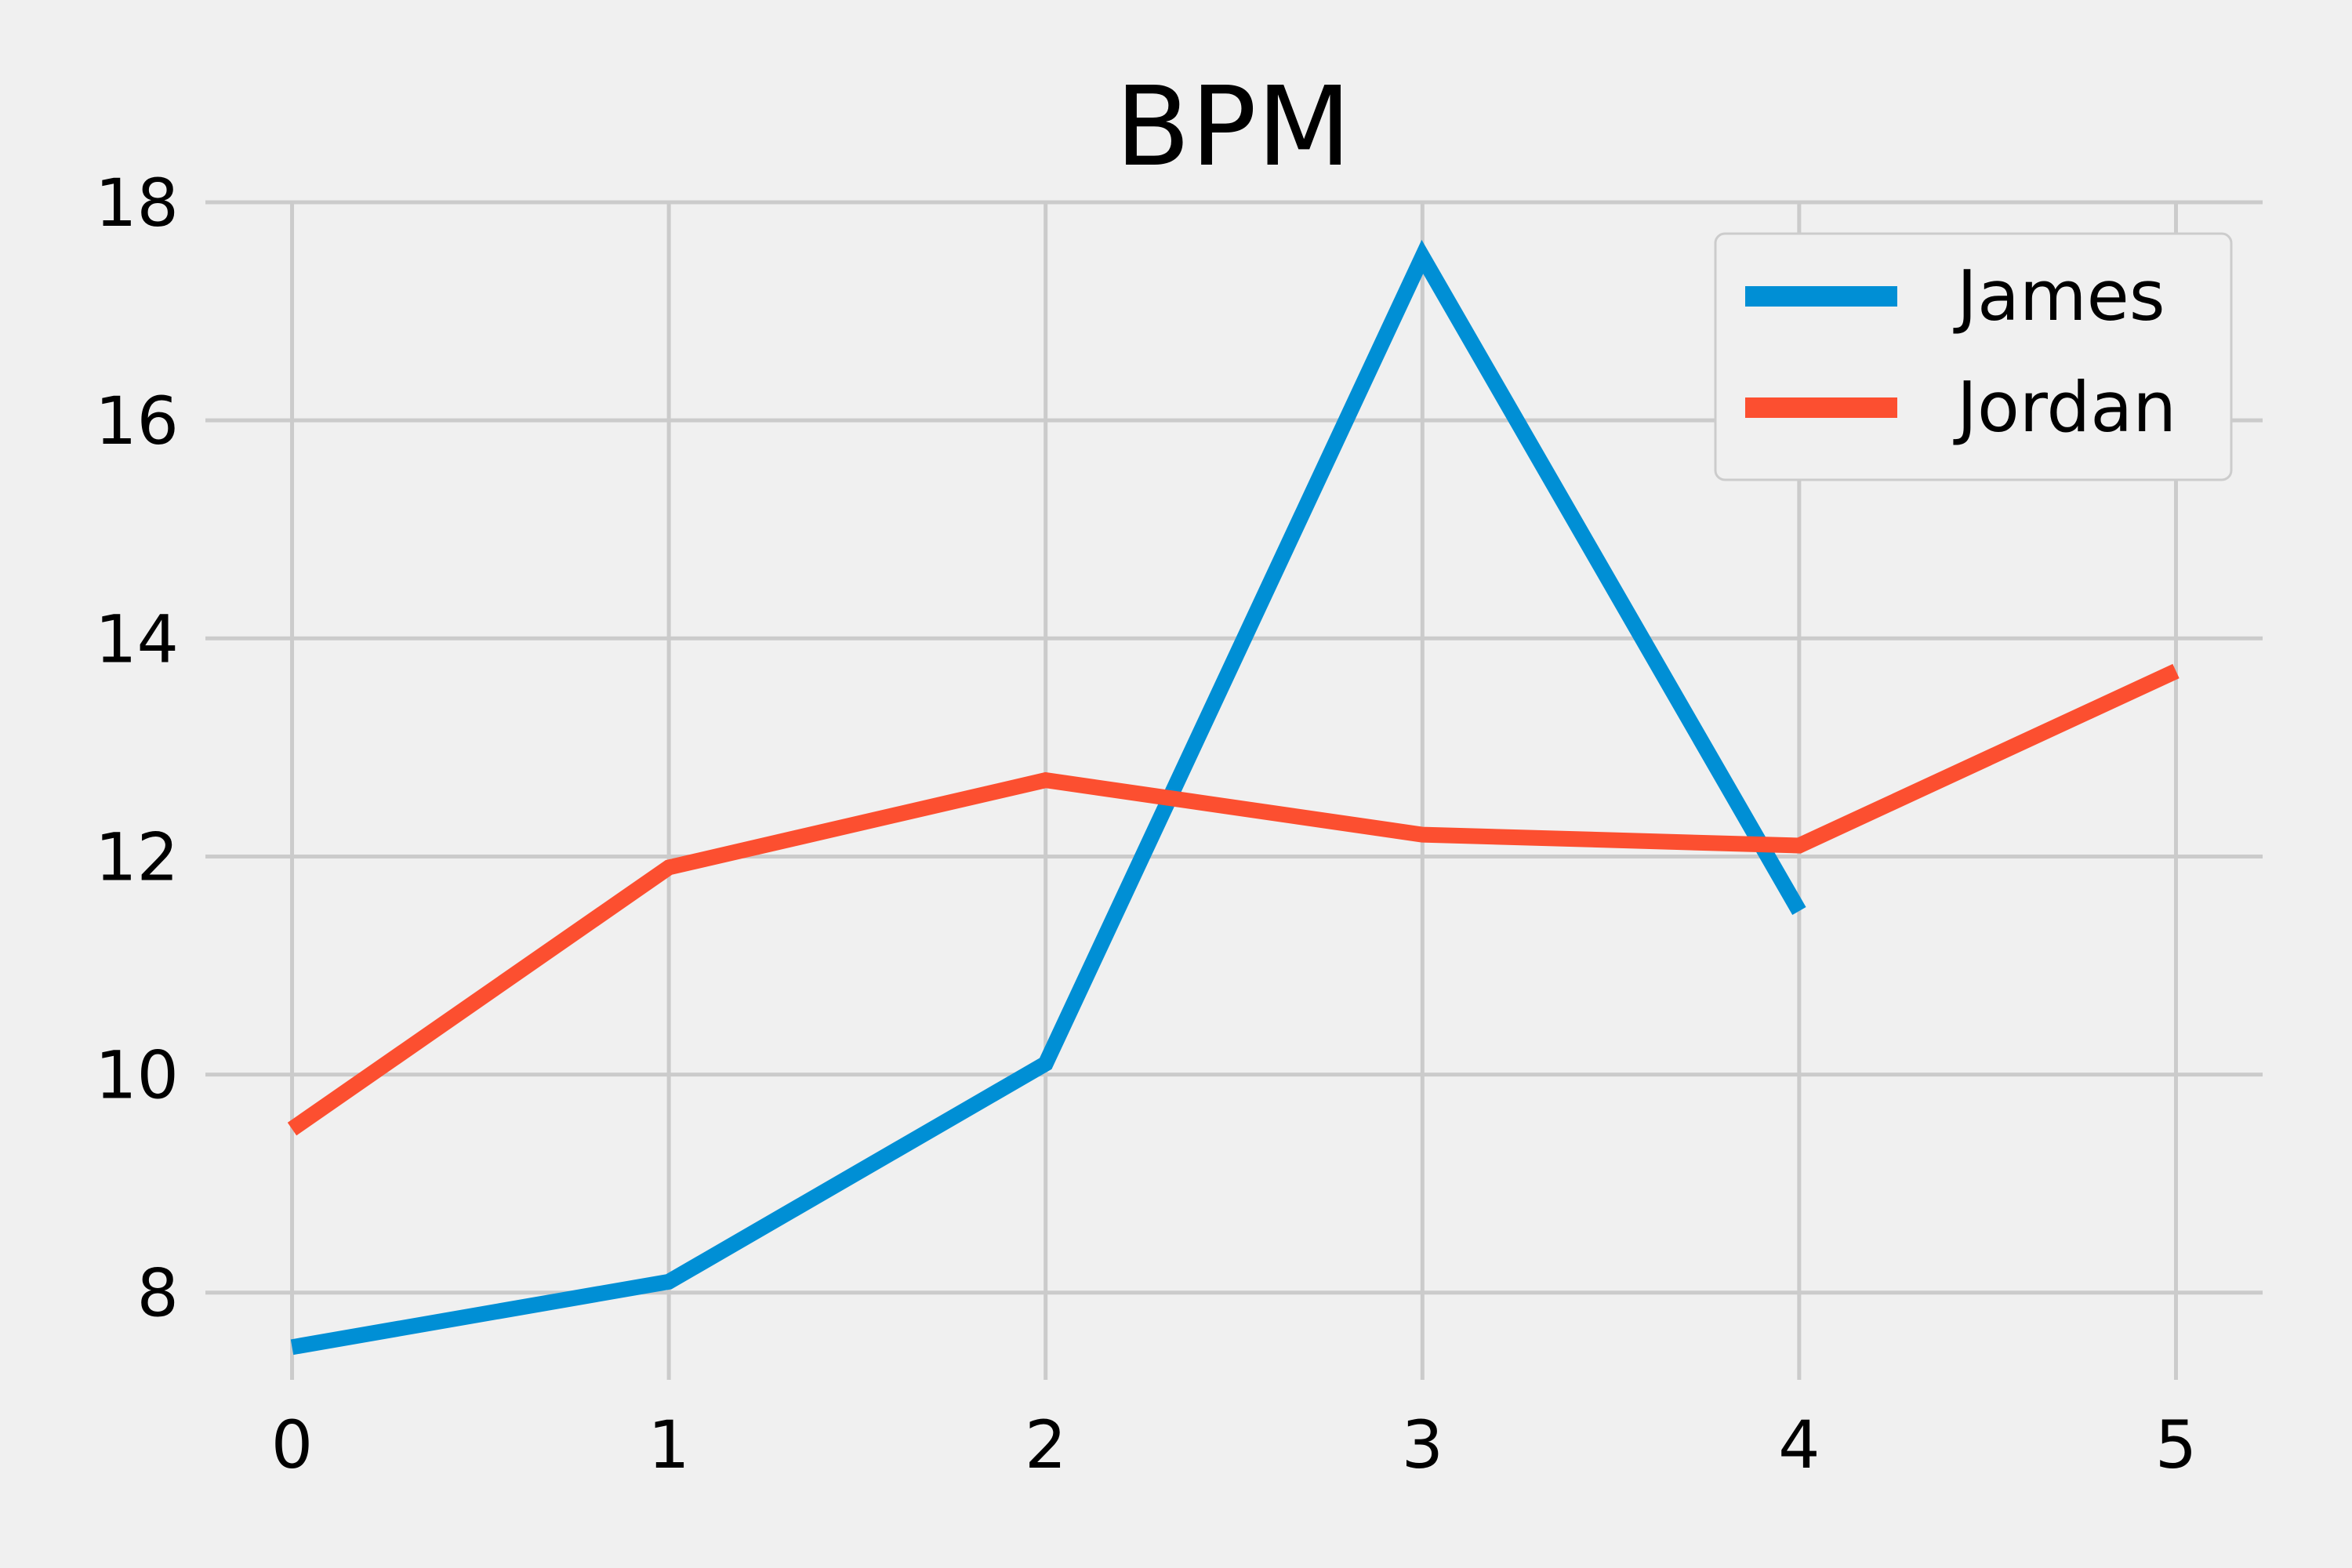 This screenshot has width=2352, height=1568. I want to click on y-tick-label: 10, so click(137, 1075).